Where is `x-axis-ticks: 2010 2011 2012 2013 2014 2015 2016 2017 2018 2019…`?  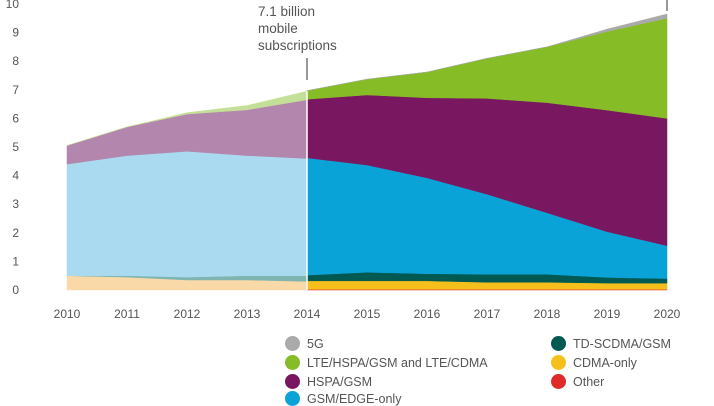
x-axis-ticks: 2010 2011 2012 2013 2014 2015 2016 2017 2018 2019… is located at coordinates (367, 314).